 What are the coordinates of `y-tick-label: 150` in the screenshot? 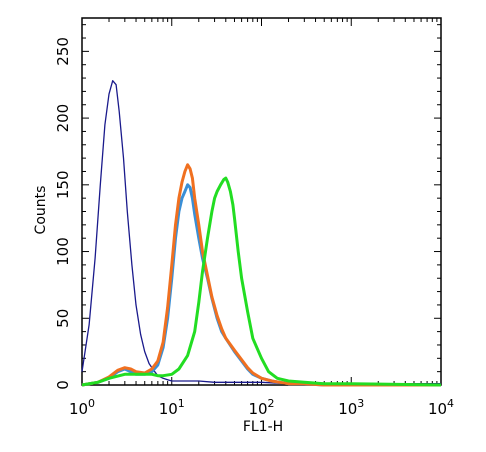 It's located at (63, 184).